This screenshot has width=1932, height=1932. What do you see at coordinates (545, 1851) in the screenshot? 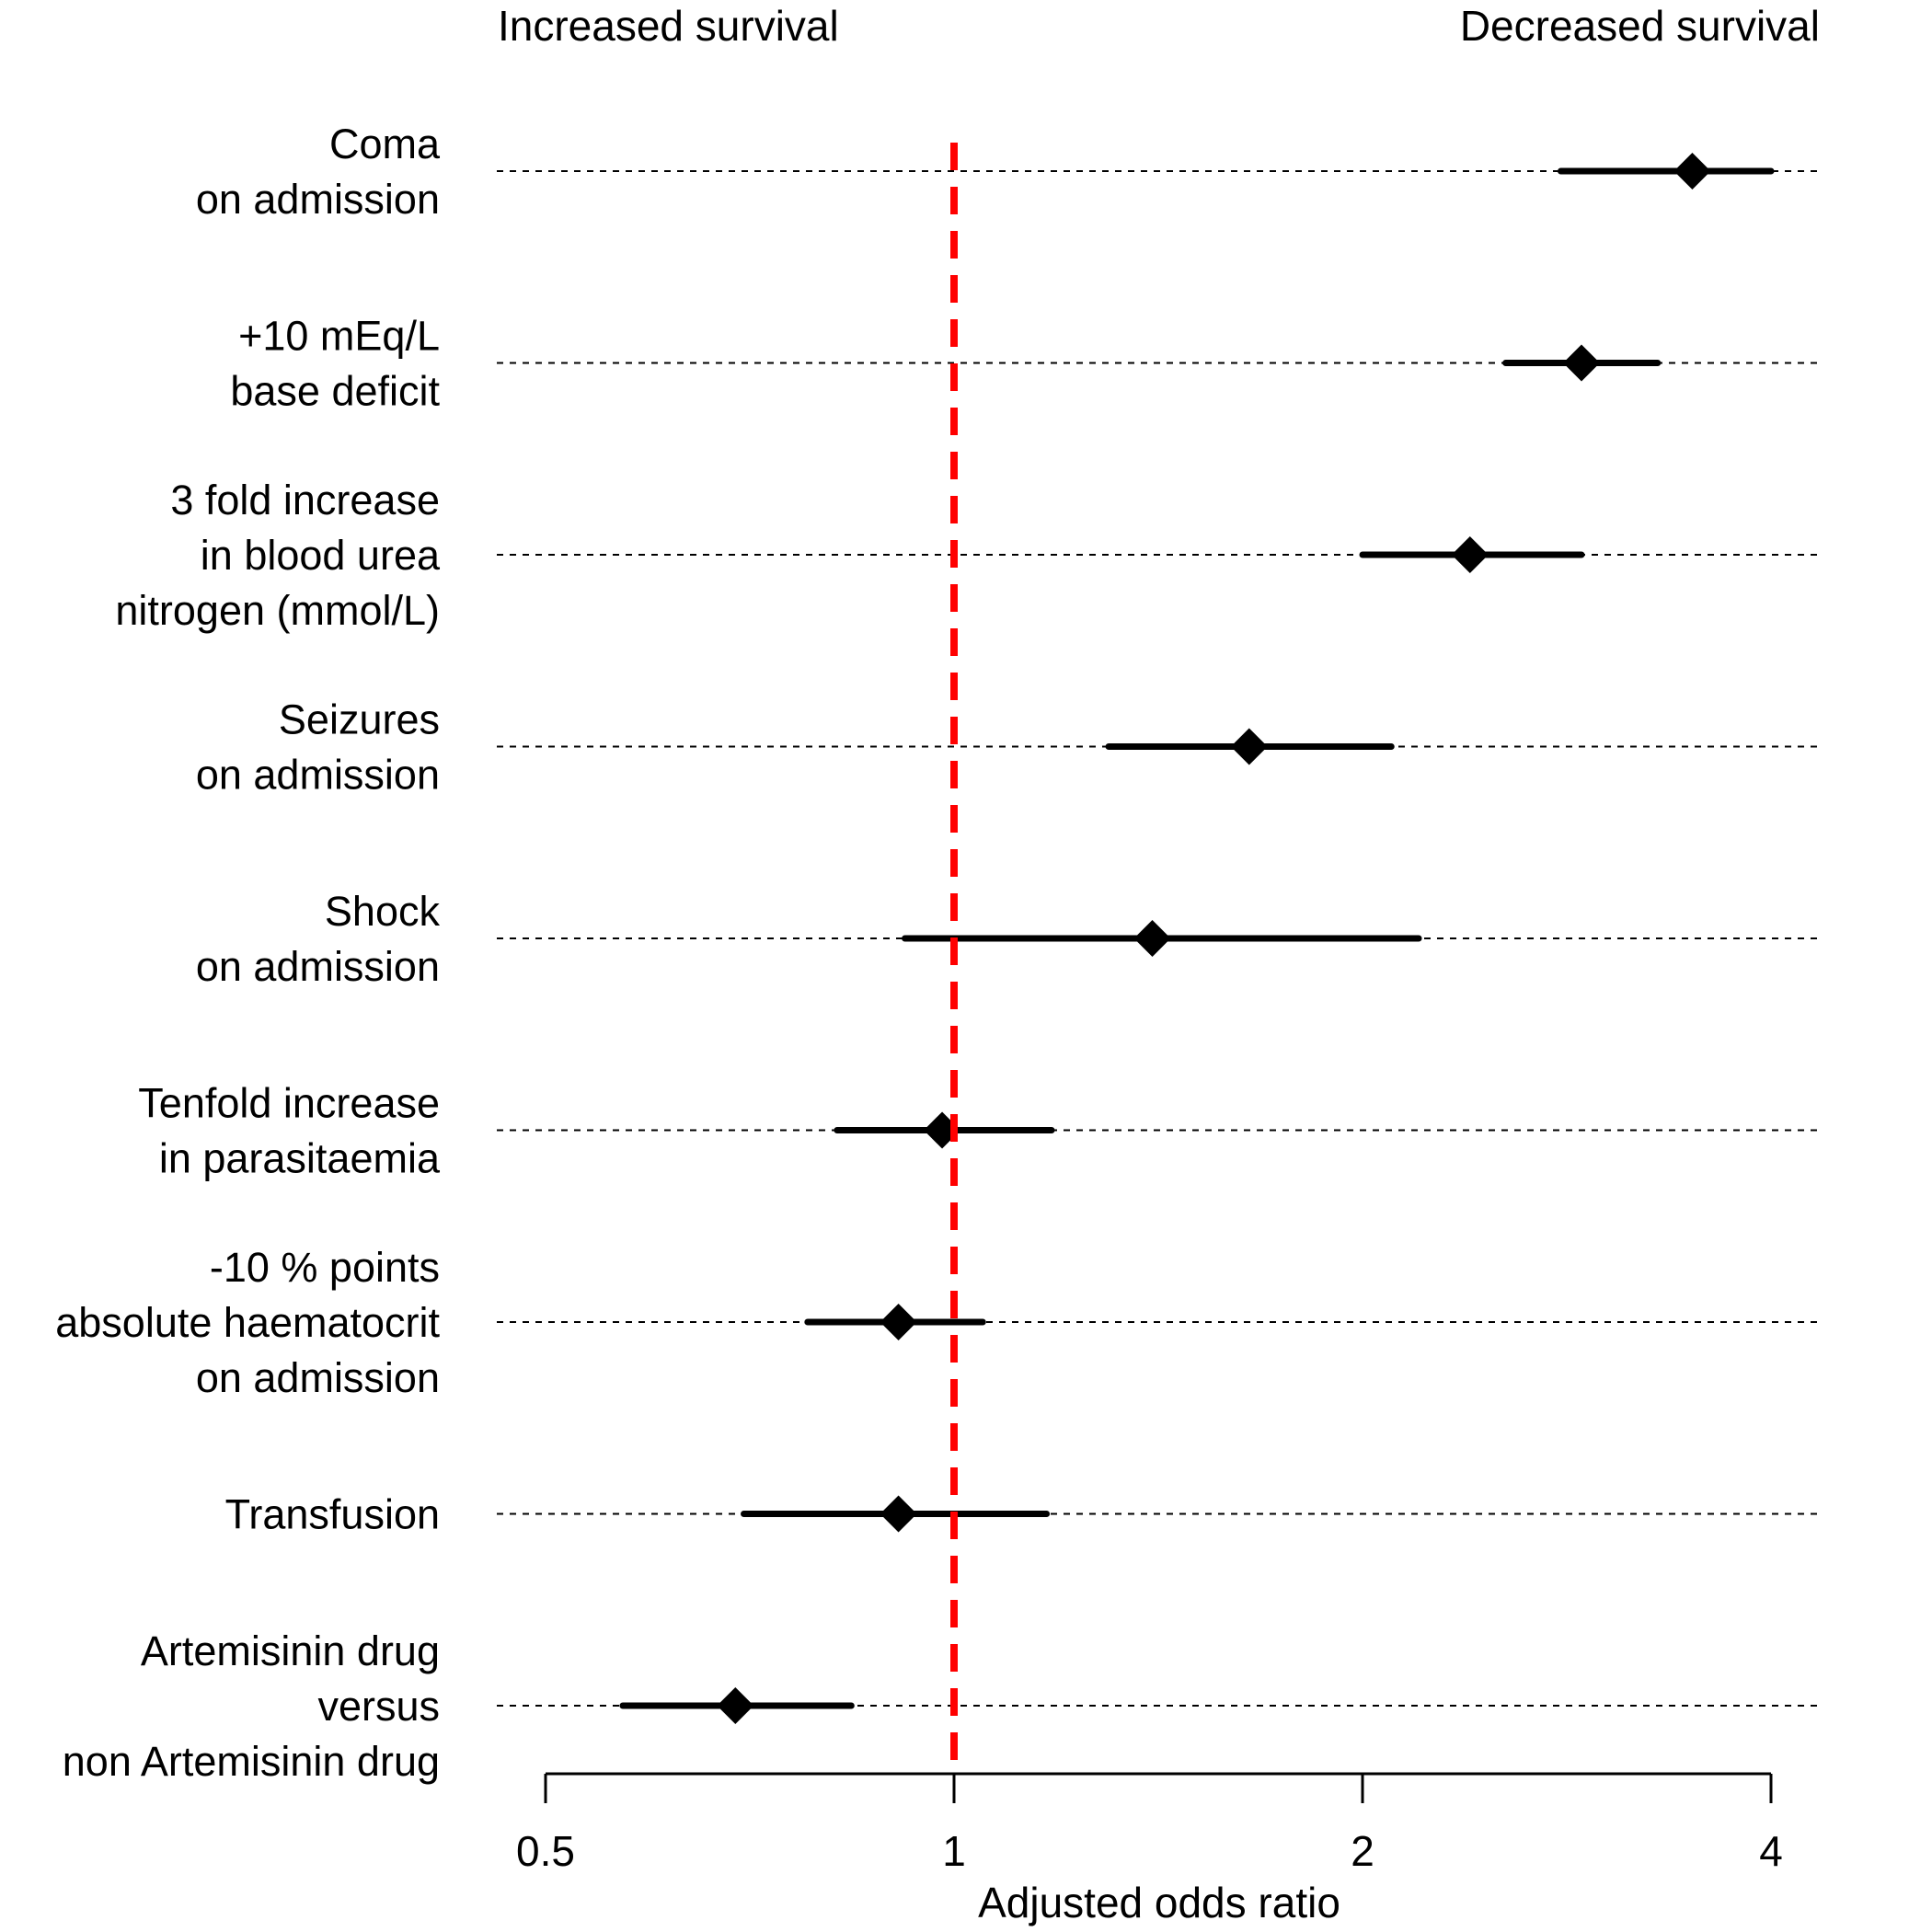
I see `x-tick-label: 0.5` at bounding box center [545, 1851].